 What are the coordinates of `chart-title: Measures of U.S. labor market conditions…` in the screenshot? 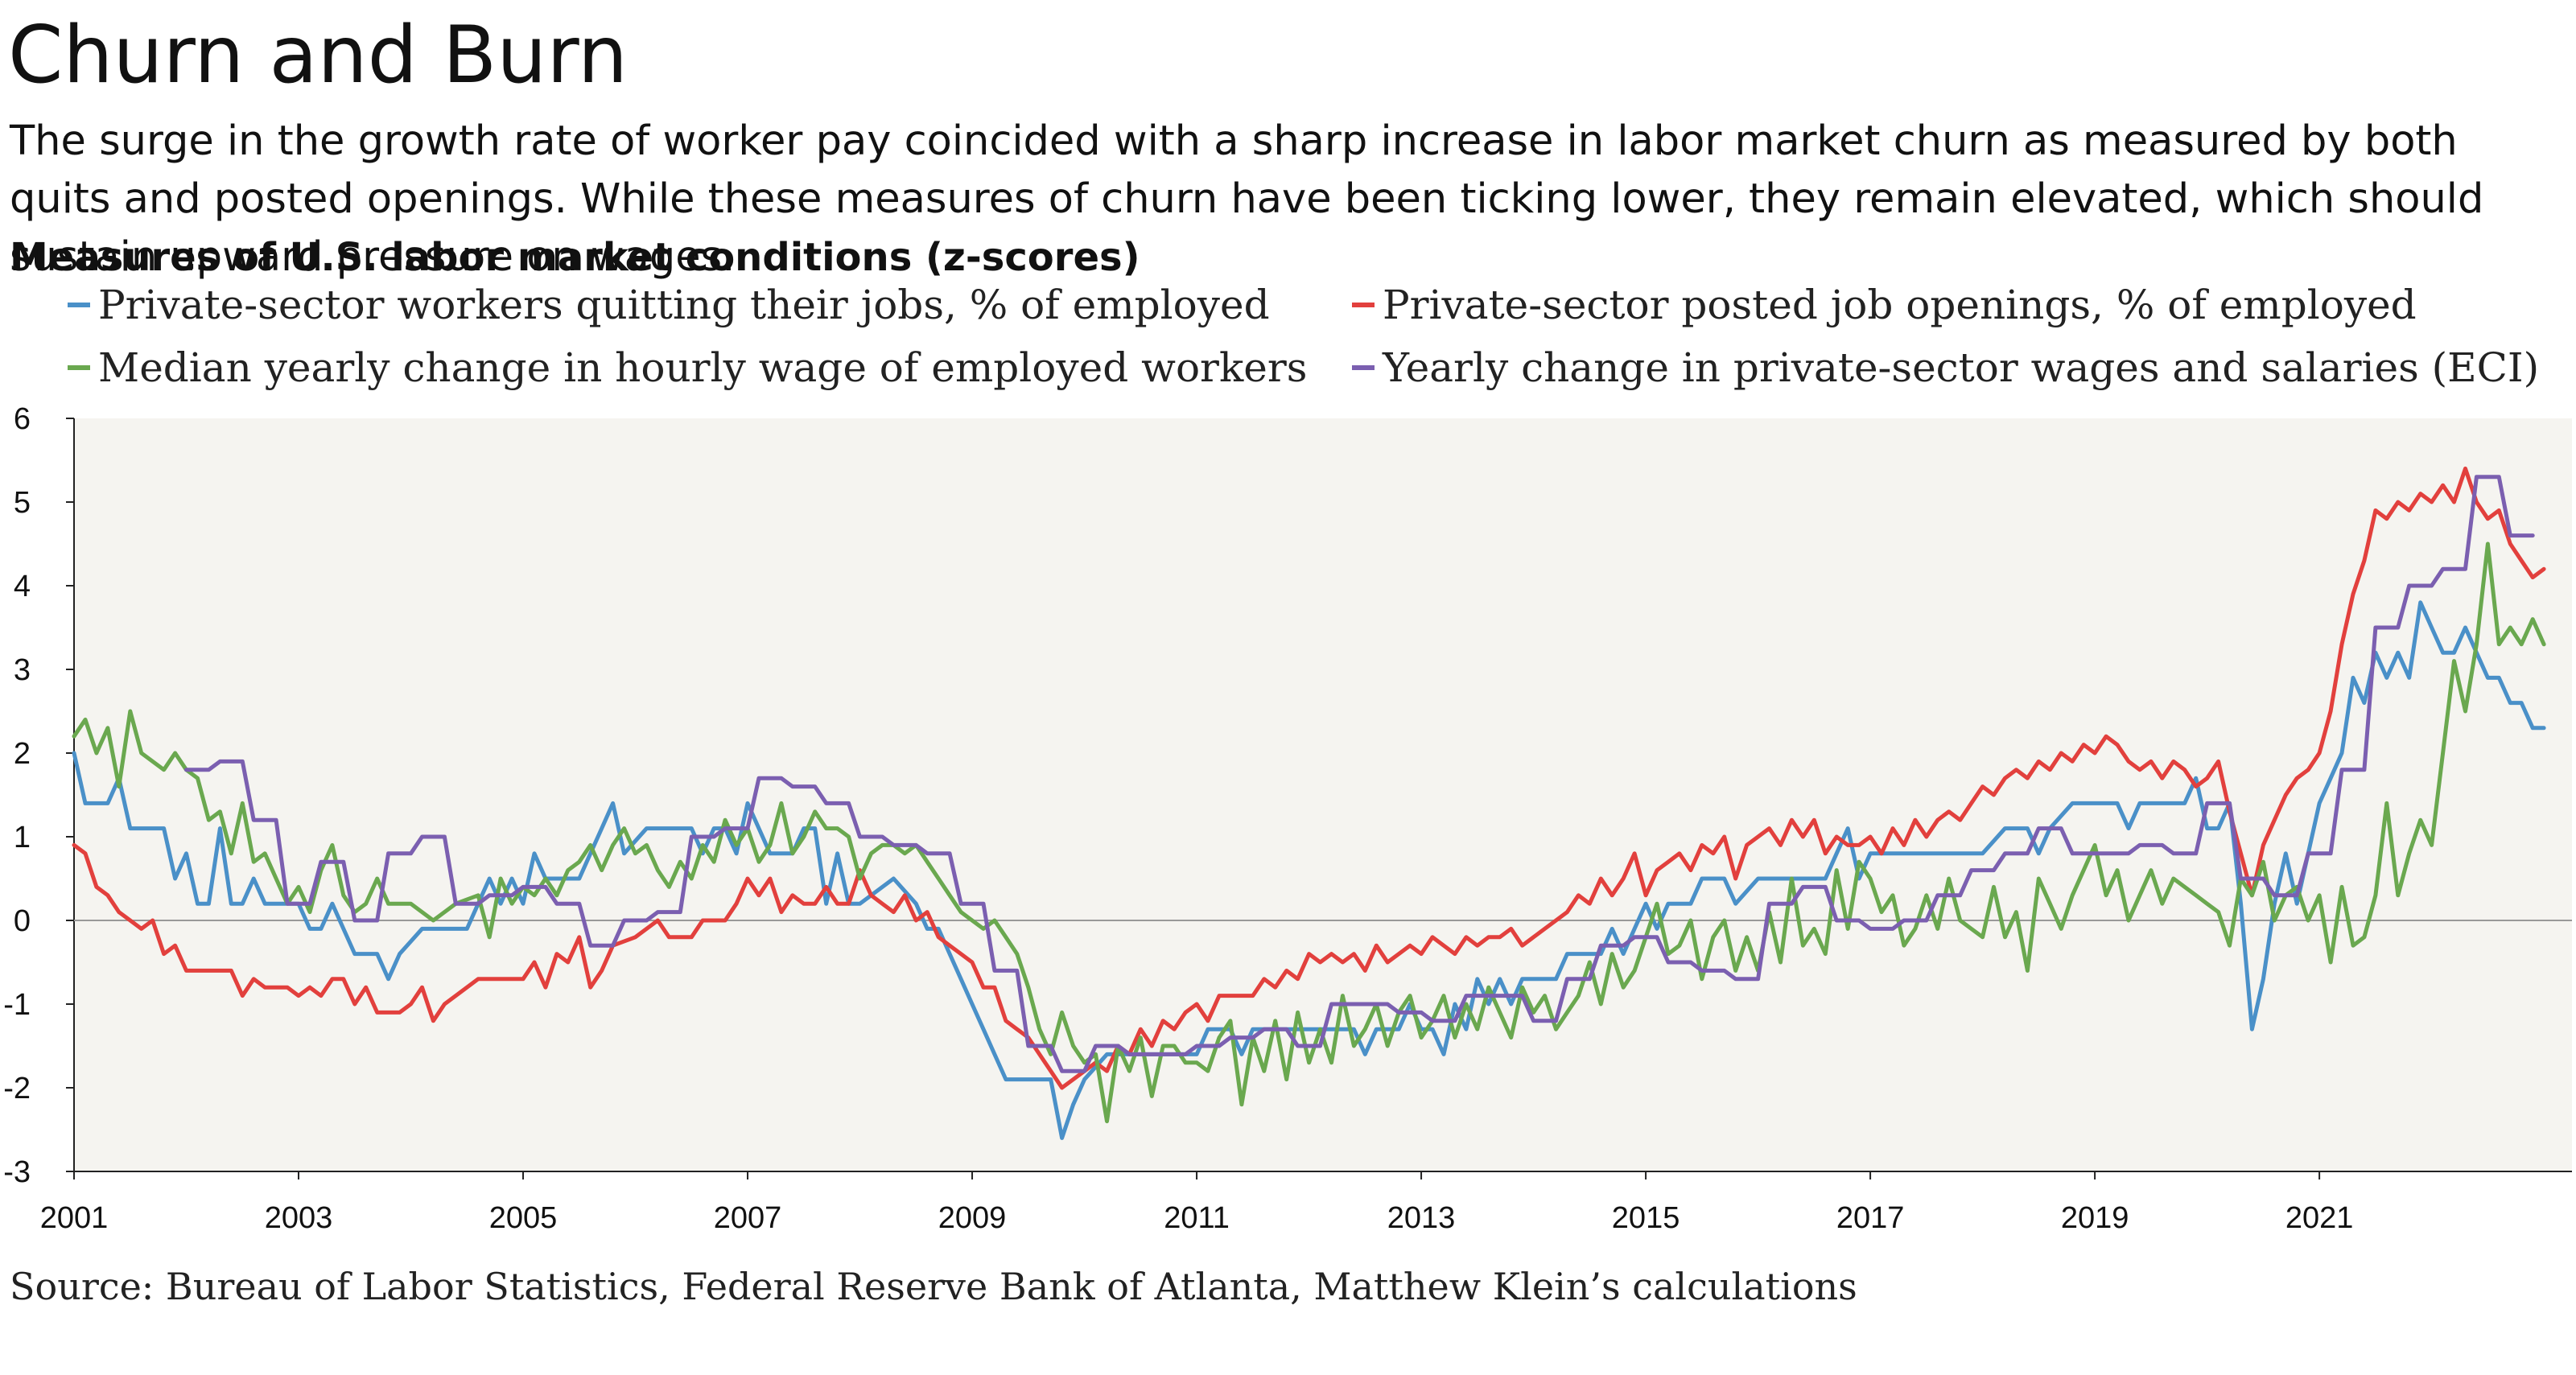 It's located at (575, 257).